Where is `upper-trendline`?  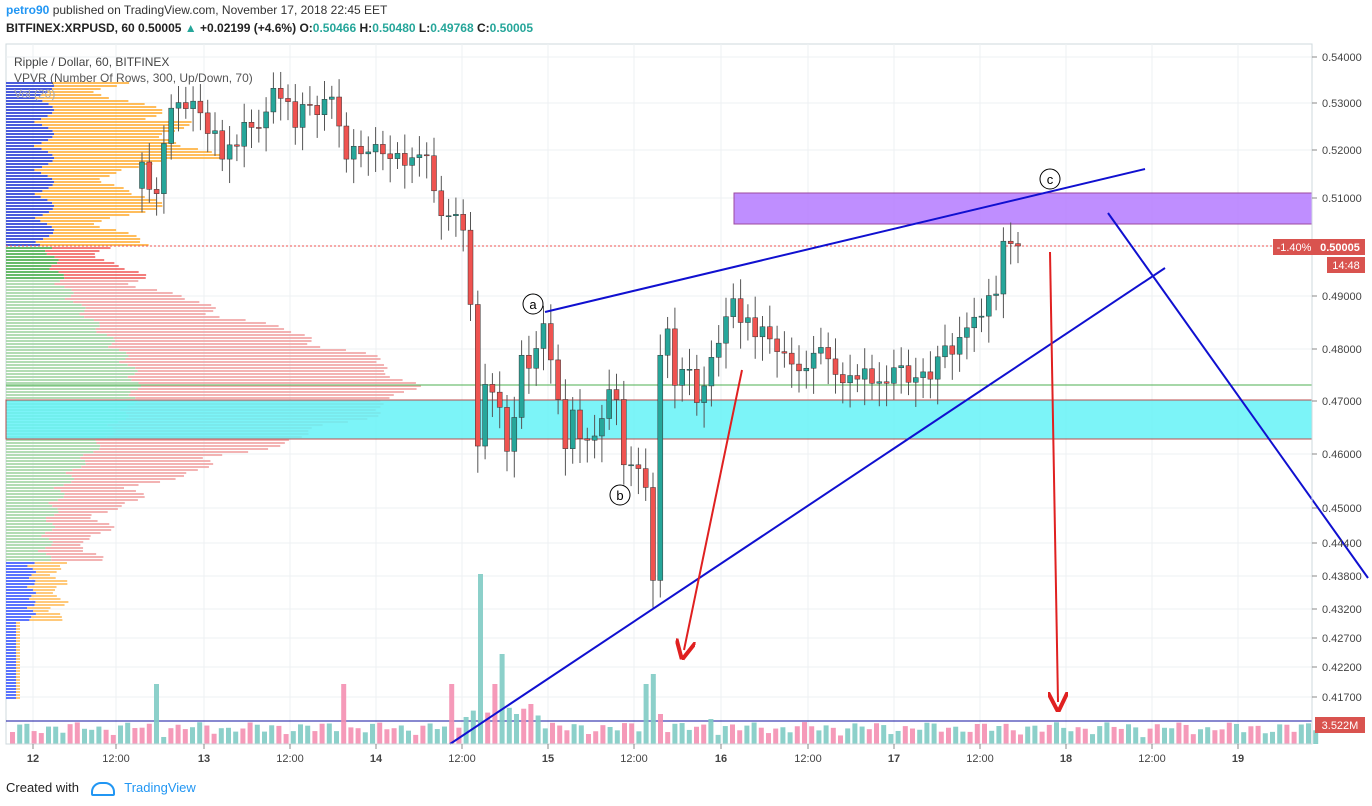 upper-trendline is located at coordinates (845, 240).